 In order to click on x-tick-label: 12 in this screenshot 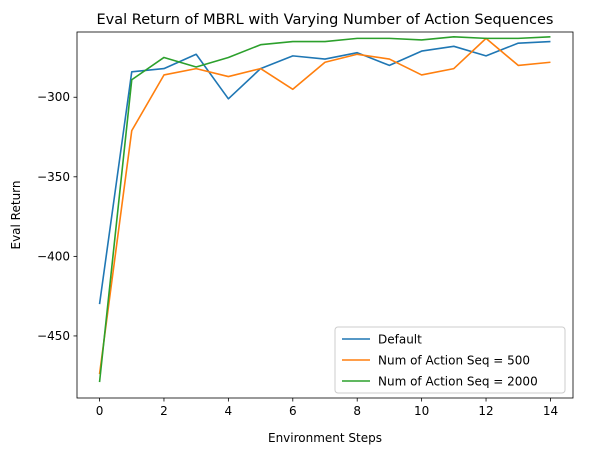, I will do `click(485, 411)`.